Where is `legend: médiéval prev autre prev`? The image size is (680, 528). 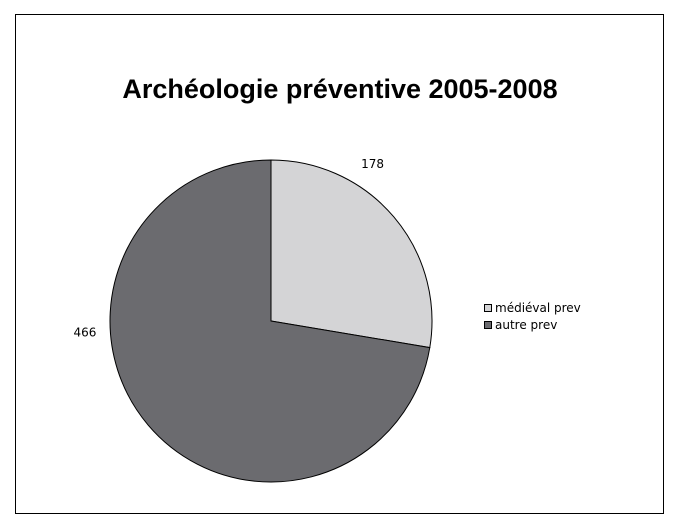
legend: médiéval prev autre prev is located at coordinates (532, 317).